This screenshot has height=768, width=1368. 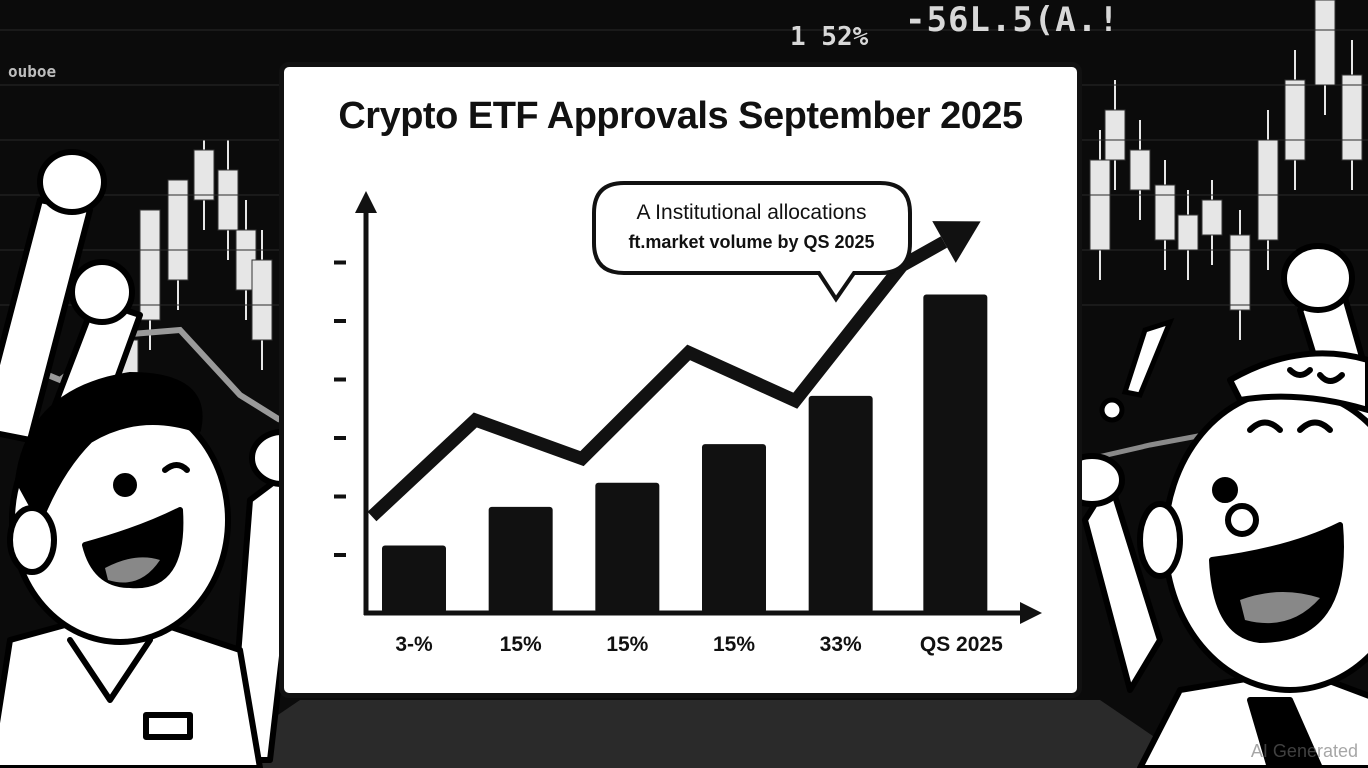 What do you see at coordinates (1031, 613) in the screenshot?
I see `x-axis-arrowhead` at bounding box center [1031, 613].